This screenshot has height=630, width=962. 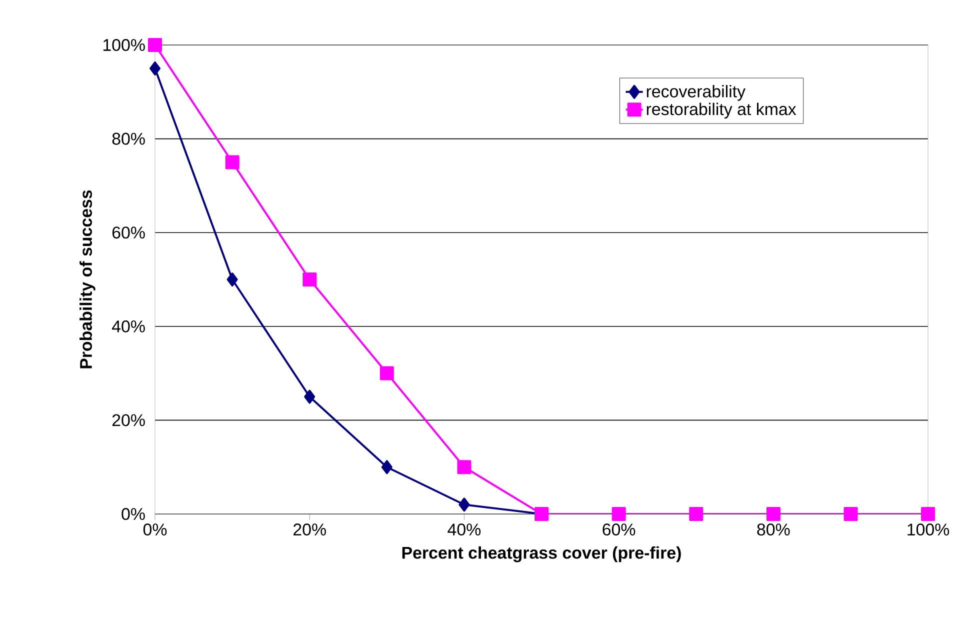 I want to click on x-tick-label: 80%, so click(x=773, y=530).